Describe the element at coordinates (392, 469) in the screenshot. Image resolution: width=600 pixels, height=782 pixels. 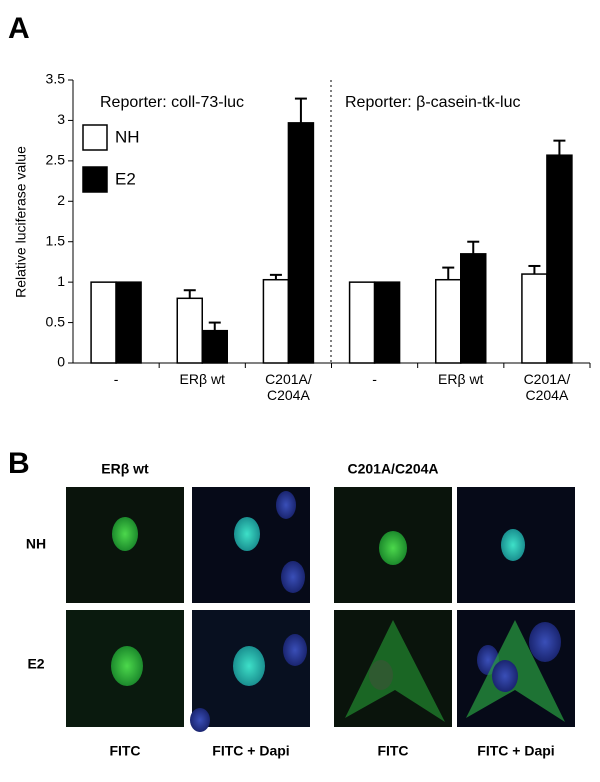
I see `column-header: C201A/C204A` at that location.